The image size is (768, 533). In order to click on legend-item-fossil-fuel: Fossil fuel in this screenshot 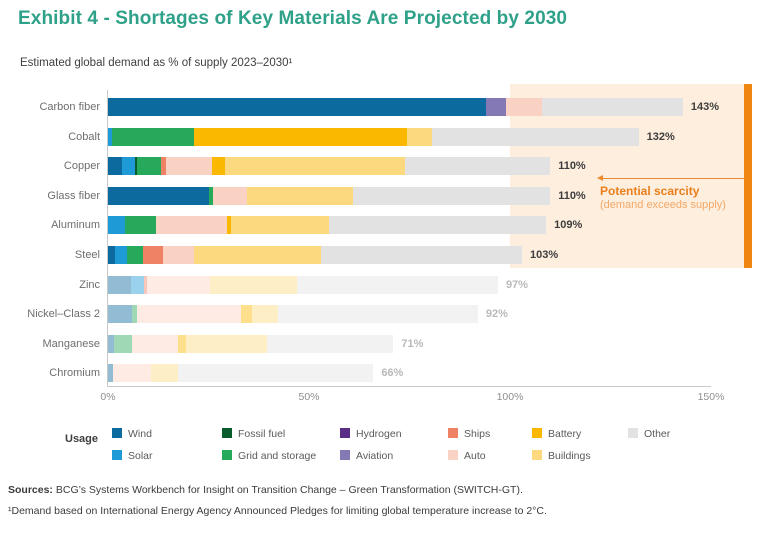, I will do `click(253, 432)`.